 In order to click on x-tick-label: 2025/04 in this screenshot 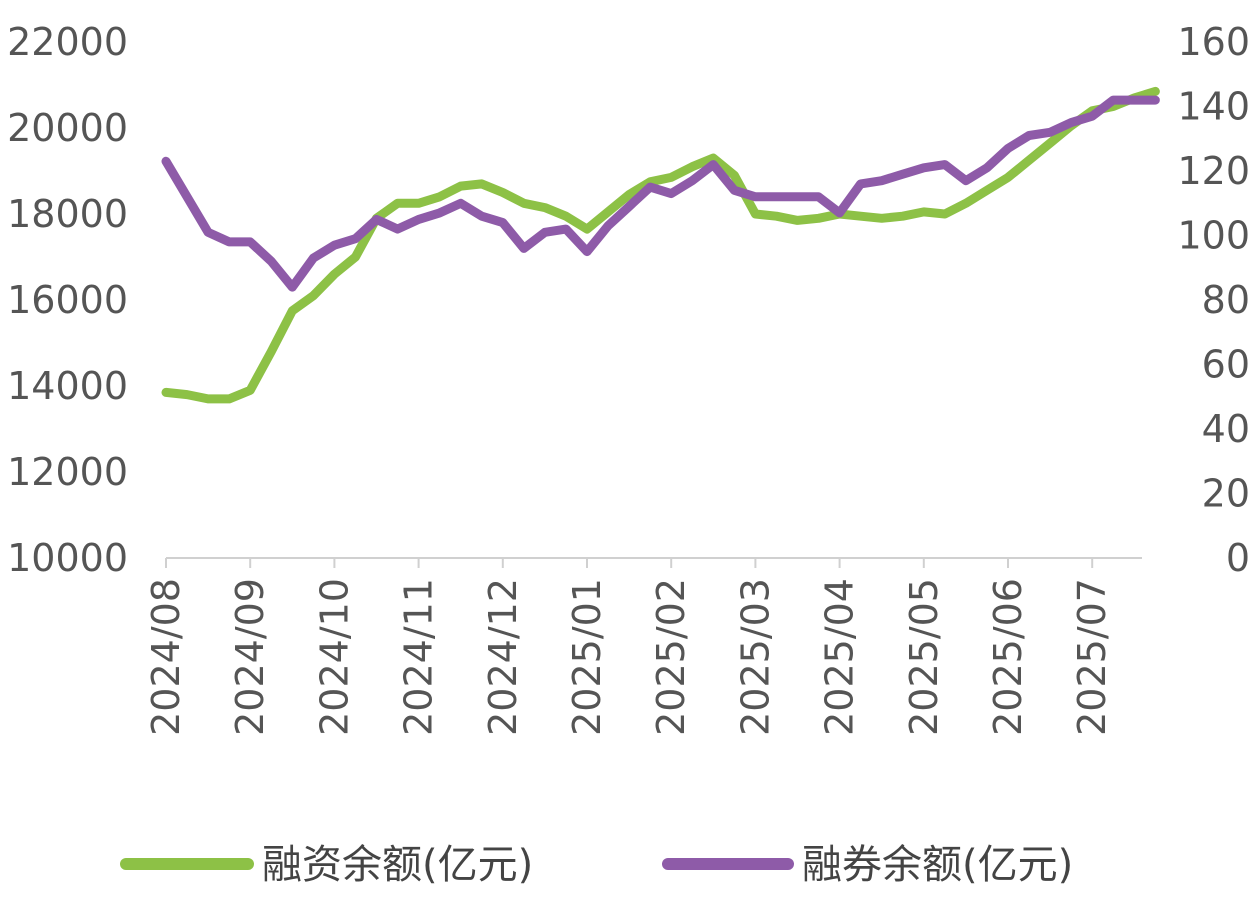, I will do `click(840, 657)`.